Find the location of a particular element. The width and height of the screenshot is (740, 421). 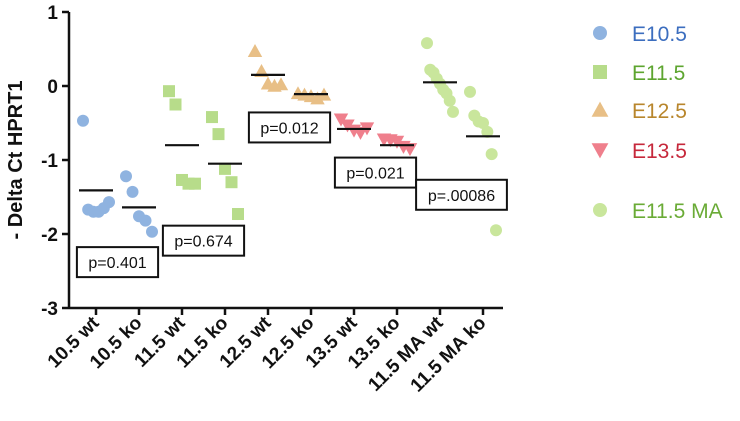

p-value-label: p=0.012 is located at coordinates (289, 128).